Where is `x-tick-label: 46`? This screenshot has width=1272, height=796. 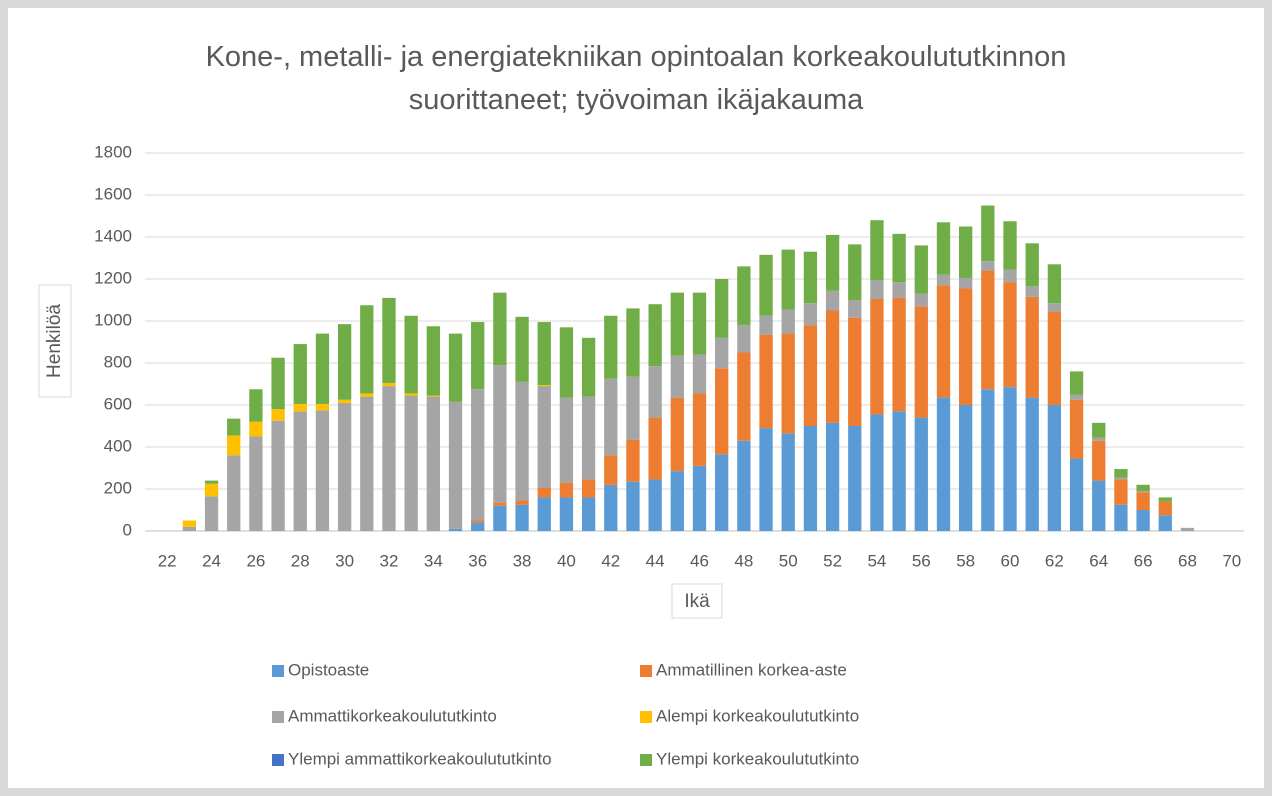 x-tick-label: 46 is located at coordinates (699, 560).